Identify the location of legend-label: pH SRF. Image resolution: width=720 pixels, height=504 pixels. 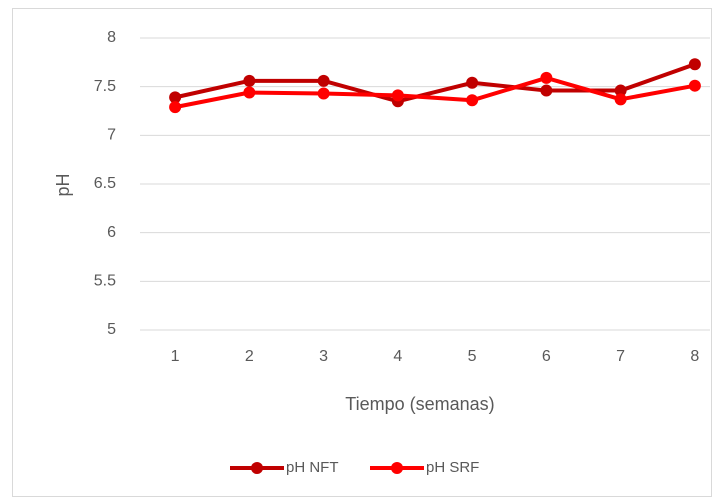
(452, 467).